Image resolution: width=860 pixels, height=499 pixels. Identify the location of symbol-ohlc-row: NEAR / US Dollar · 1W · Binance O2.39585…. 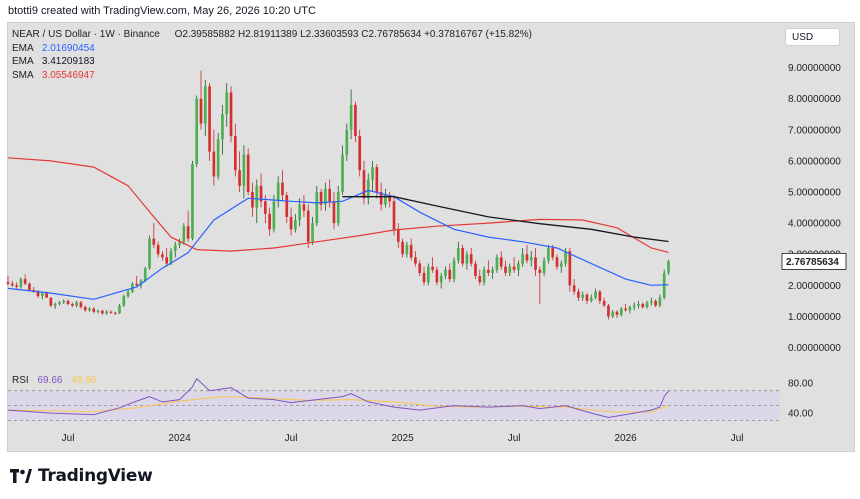
(272, 35).